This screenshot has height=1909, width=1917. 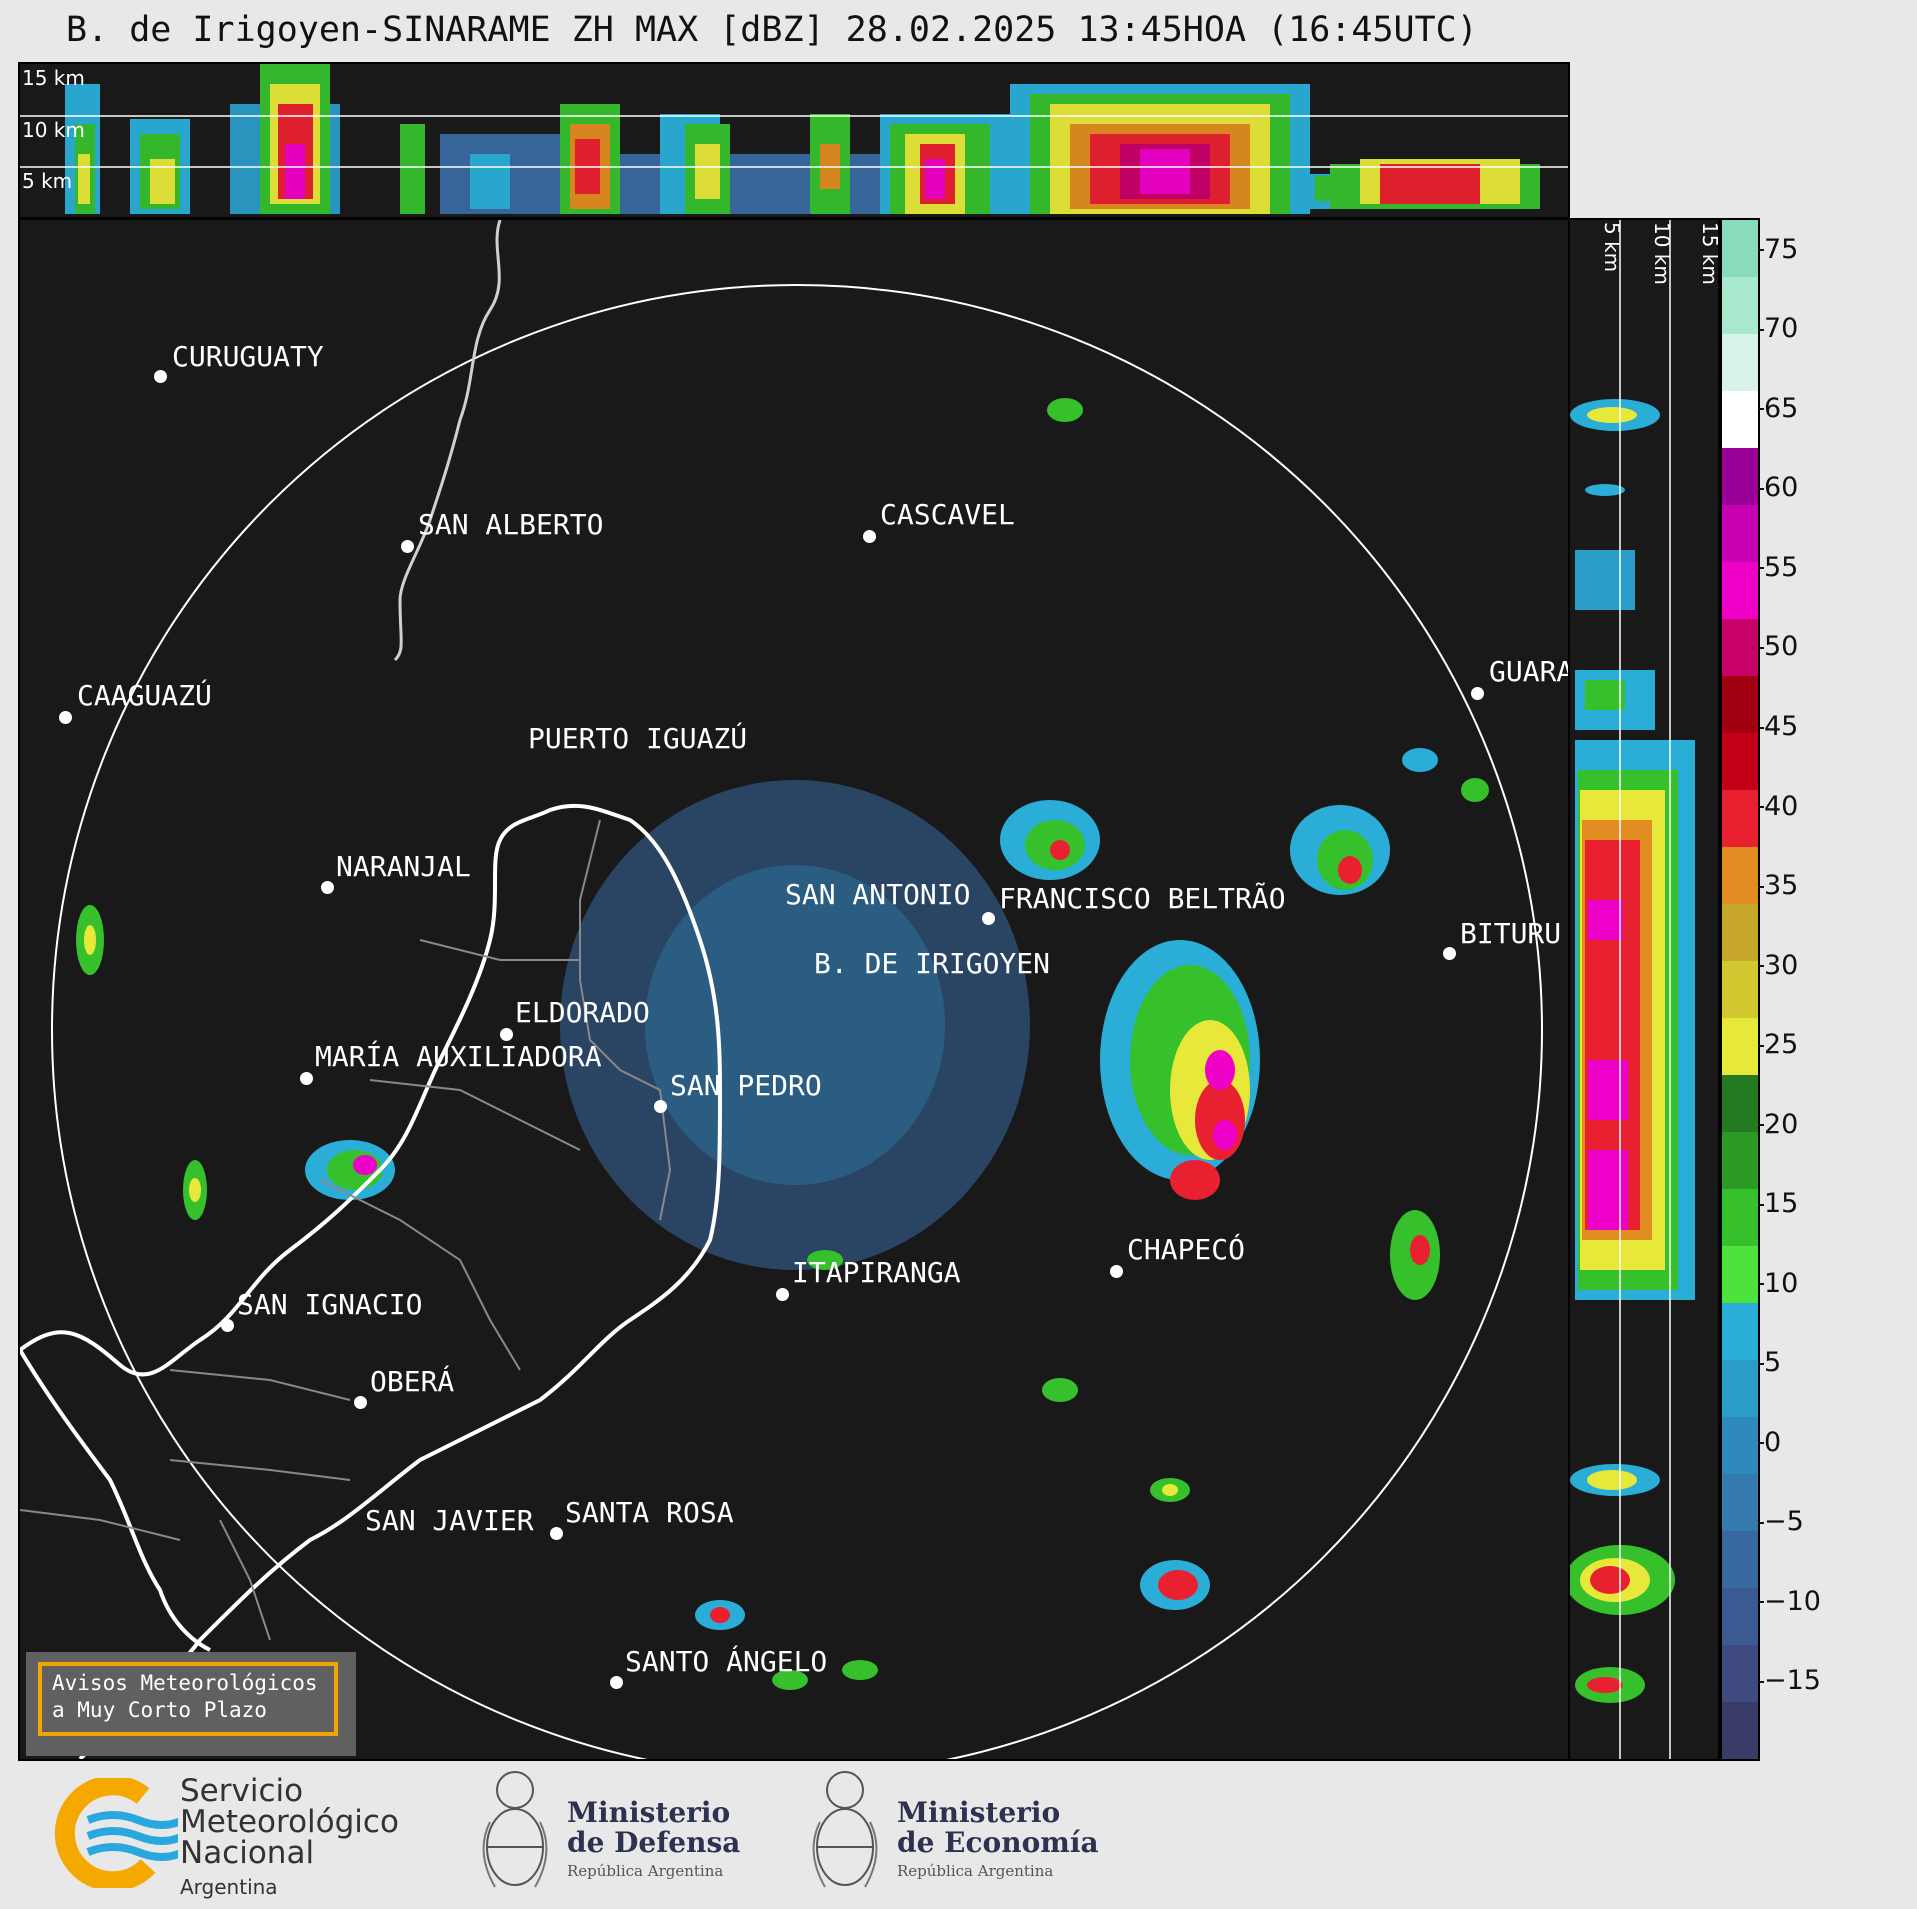 What do you see at coordinates (1789, 1601) in the screenshot?
I see `colorbar-tick-label: −10` at bounding box center [1789, 1601].